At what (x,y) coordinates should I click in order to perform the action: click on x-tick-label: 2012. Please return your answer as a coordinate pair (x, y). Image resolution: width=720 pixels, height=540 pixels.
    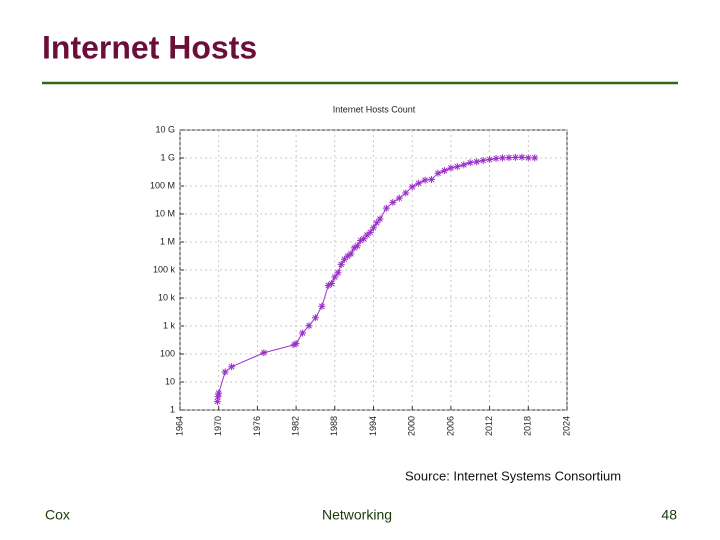
    Looking at the image, I should click on (489, 426).